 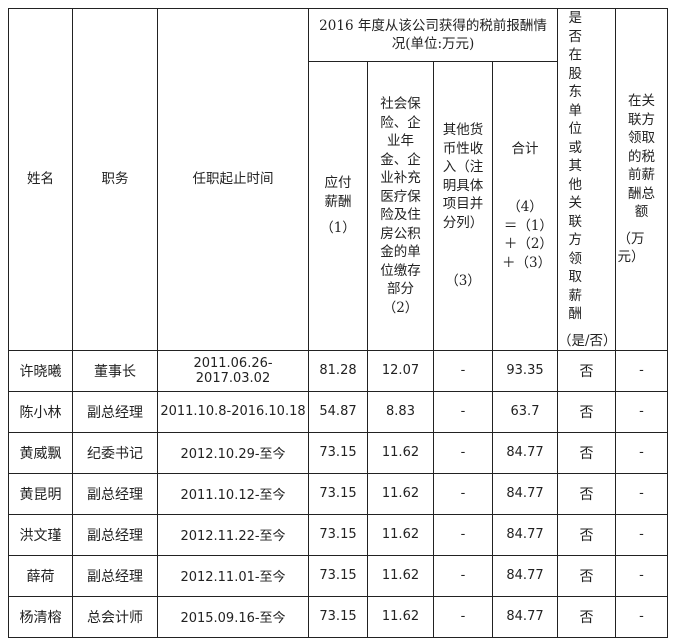 I want to click on cell-salary: 81.28, so click(x=338, y=370).